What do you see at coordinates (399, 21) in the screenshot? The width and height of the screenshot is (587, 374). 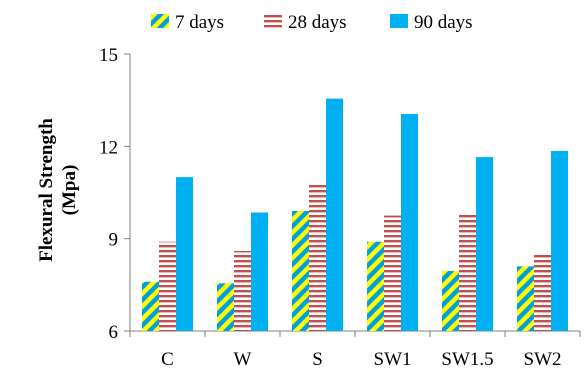 I see `legend-swatch-90-days` at bounding box center [399, 21].